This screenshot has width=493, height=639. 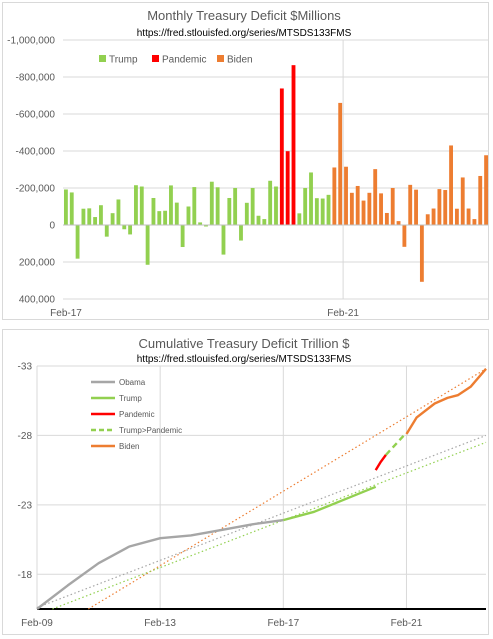 What do you see at coordinates (137, 414) in the screenshot?
I see `legend-label: Pandemic` at bounding box center [137, 414].